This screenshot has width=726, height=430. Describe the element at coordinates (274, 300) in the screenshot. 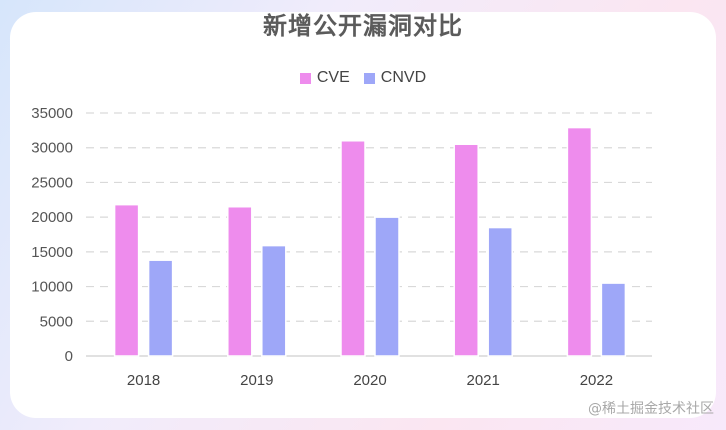

I see `bar-cnvd-2019` at that location.